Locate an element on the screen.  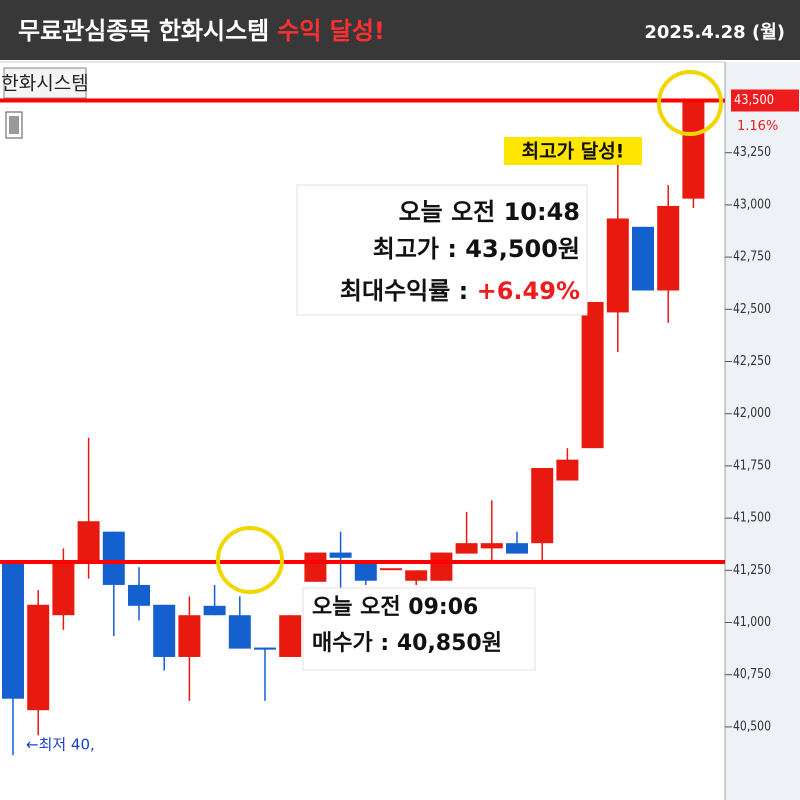
annotation-return-value: +6.49% is located at coordinates (528, 291).